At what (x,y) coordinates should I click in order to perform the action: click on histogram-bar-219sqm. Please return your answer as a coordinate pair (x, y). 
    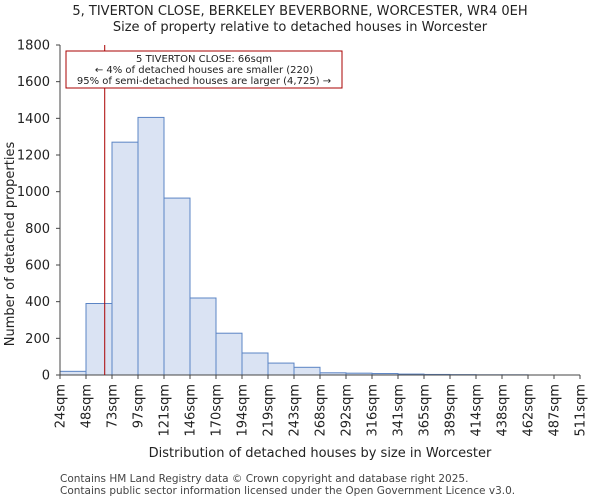
    Looking at the image, I should click on (281, 369).